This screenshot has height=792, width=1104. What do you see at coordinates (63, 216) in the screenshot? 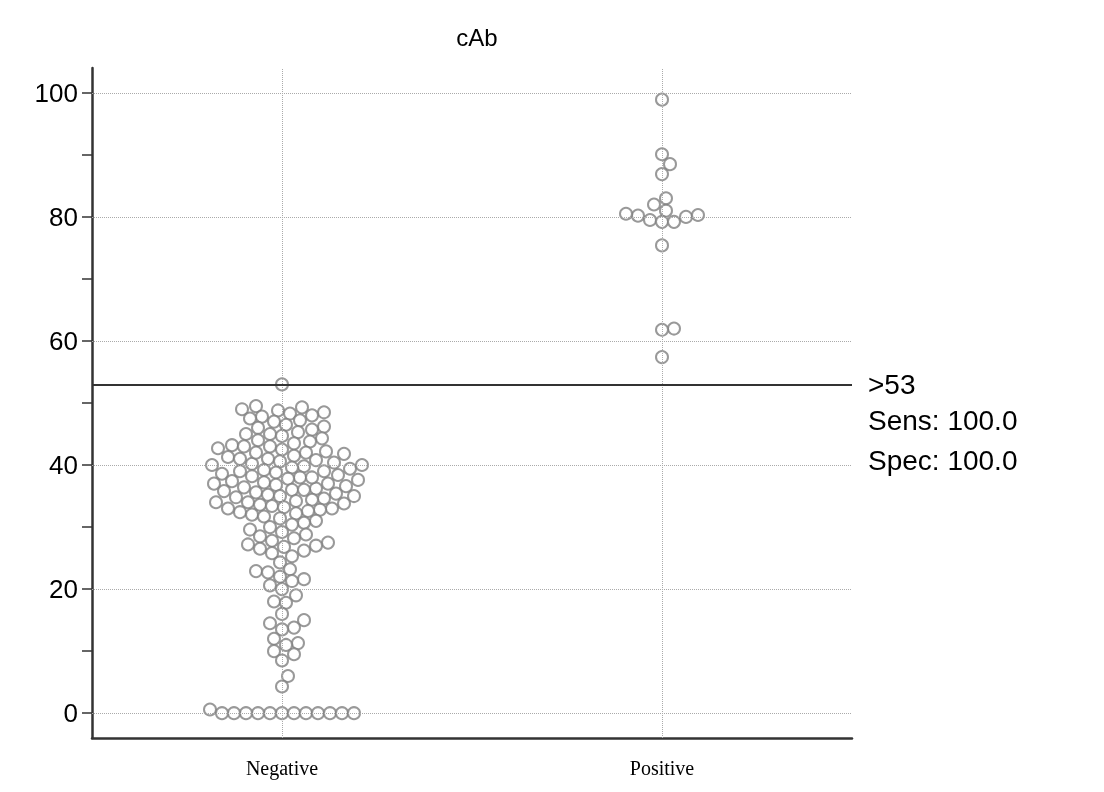
I see `y-tick-label: 80` at bounding box center [63, 216].